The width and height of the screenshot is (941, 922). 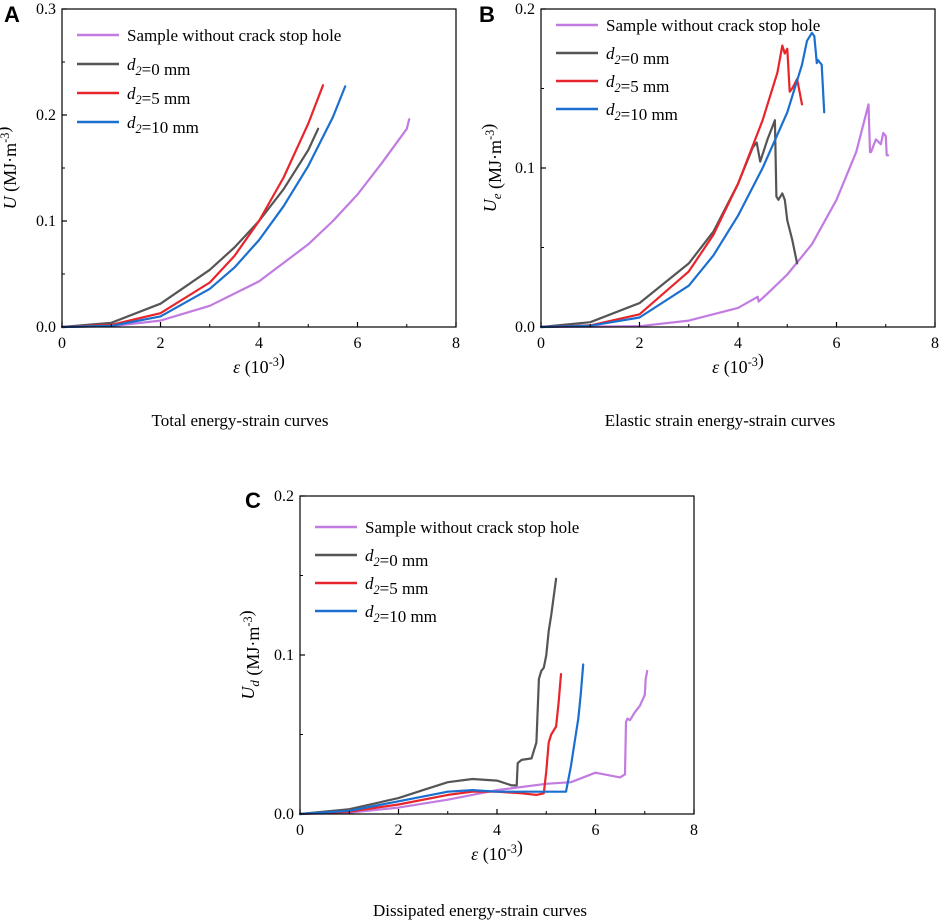 I want to click on y-axis-label: Ud (MJ·m-3), so click(x=250, y=654).